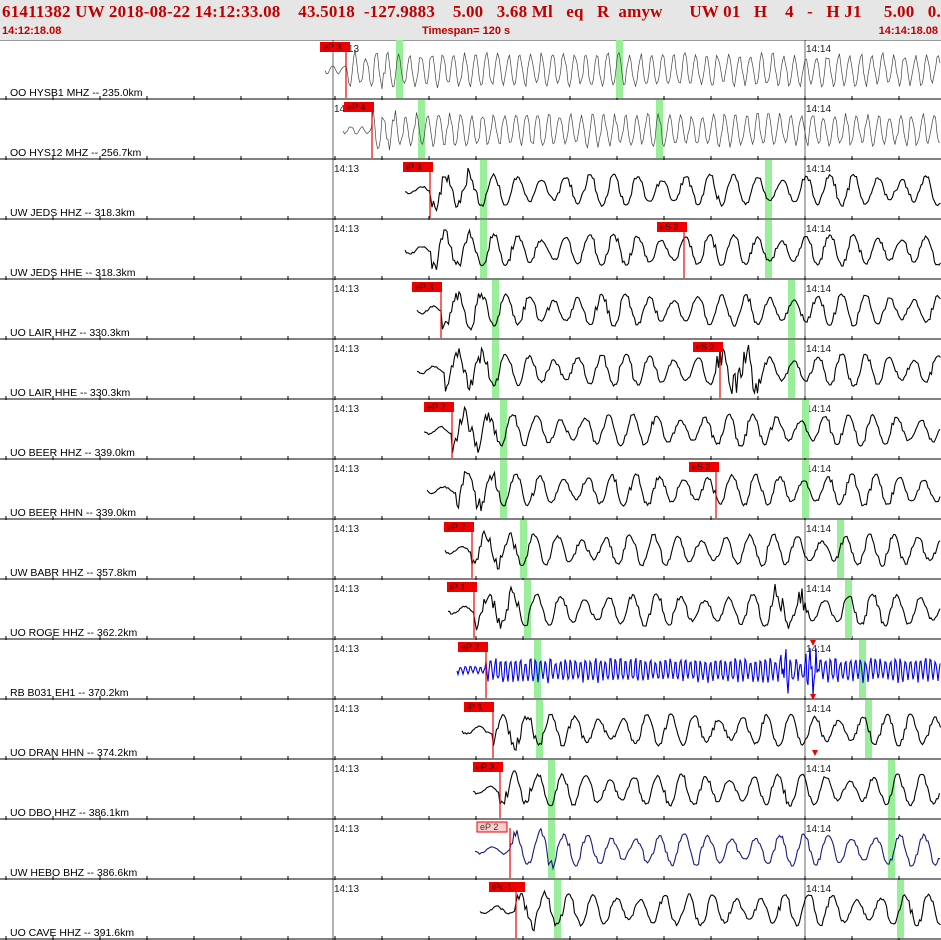 Image resolution: width=941 pixels, height=940 pixels. What do you see at coordinates (470, 850) in the screenshot?
I see `trace-row: 14:13 14:14 eP 2 UW HEBO BHZ -- 386.6km` at bounding box center [470, 850].